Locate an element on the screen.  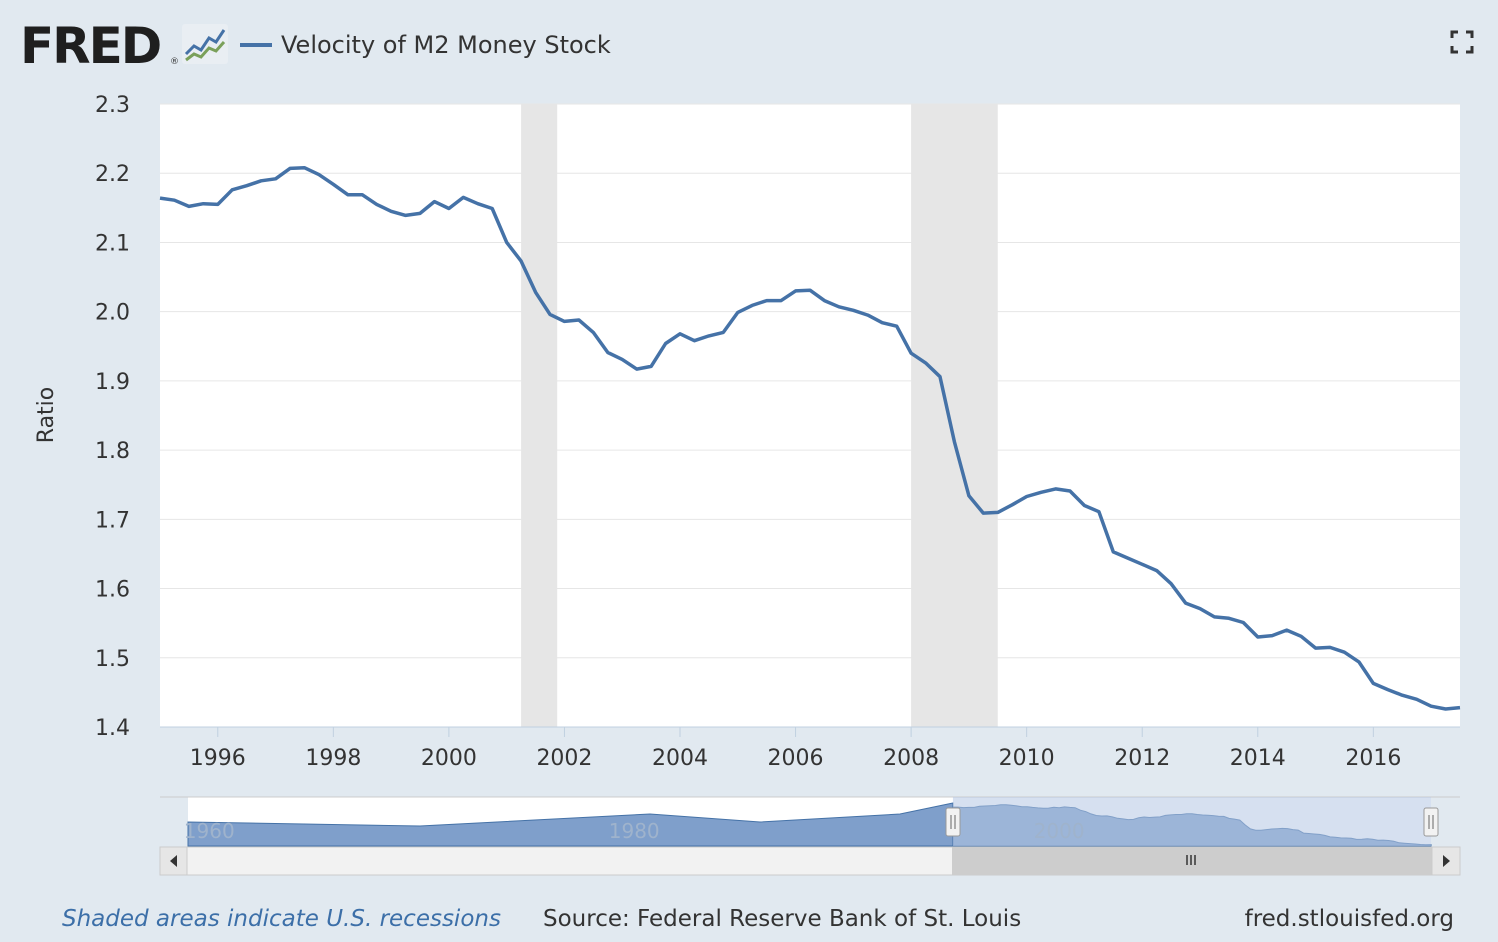
y-tick-label: 1.6 is located at coordinates (112, 590).